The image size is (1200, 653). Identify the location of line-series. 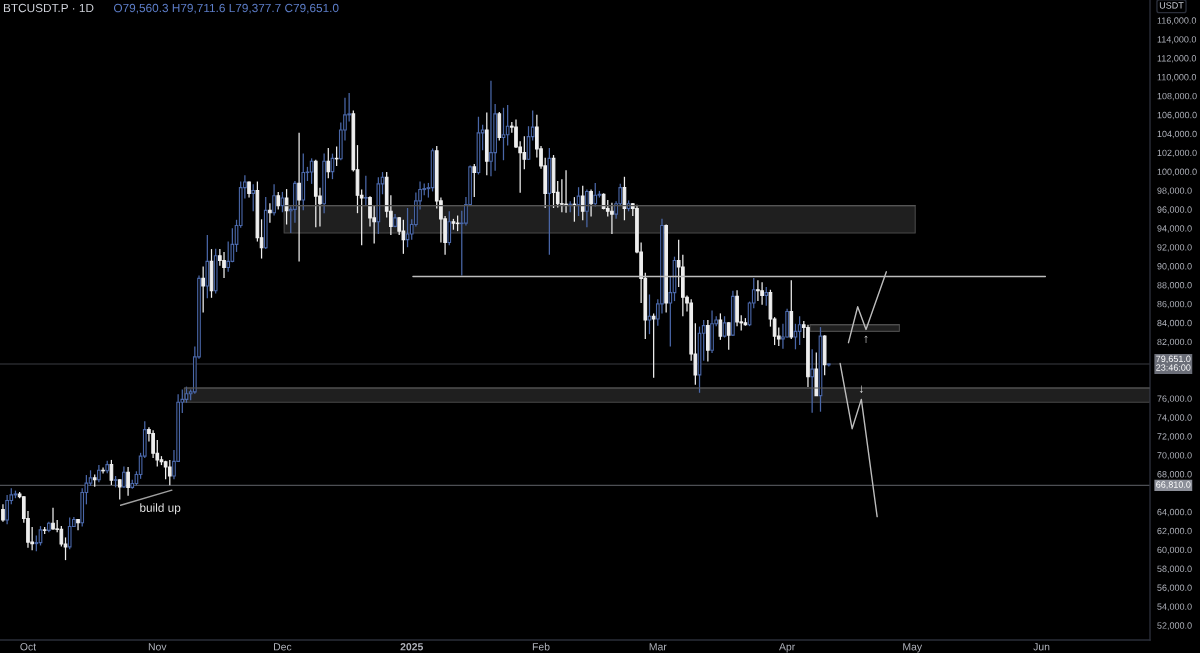
(858, 440).